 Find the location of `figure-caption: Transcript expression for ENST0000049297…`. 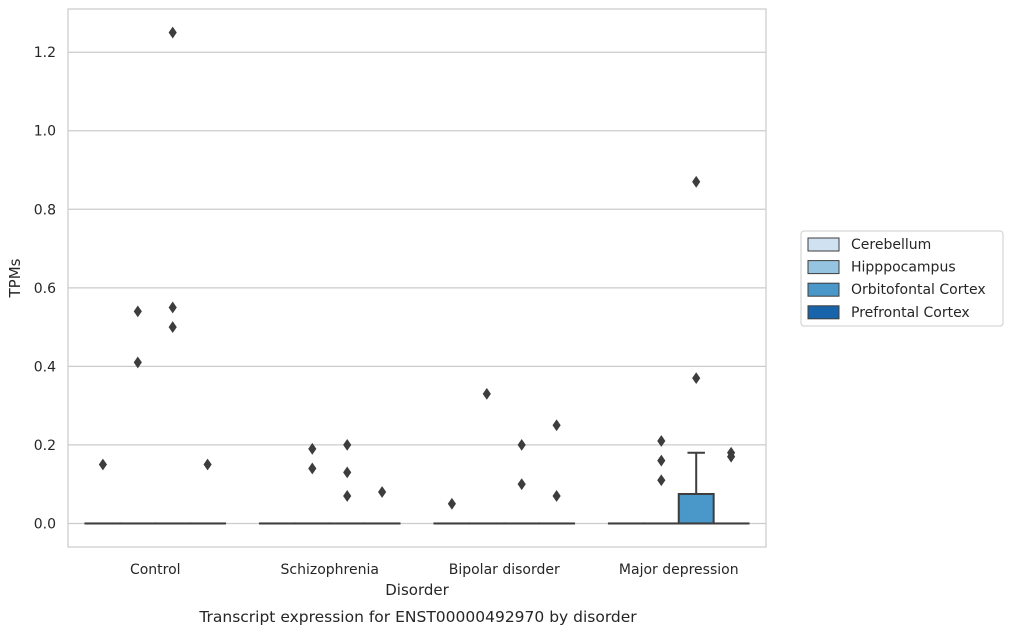

figure-caption: Transcript expression for ENST0000049297… is located at coordinates (417, 617).